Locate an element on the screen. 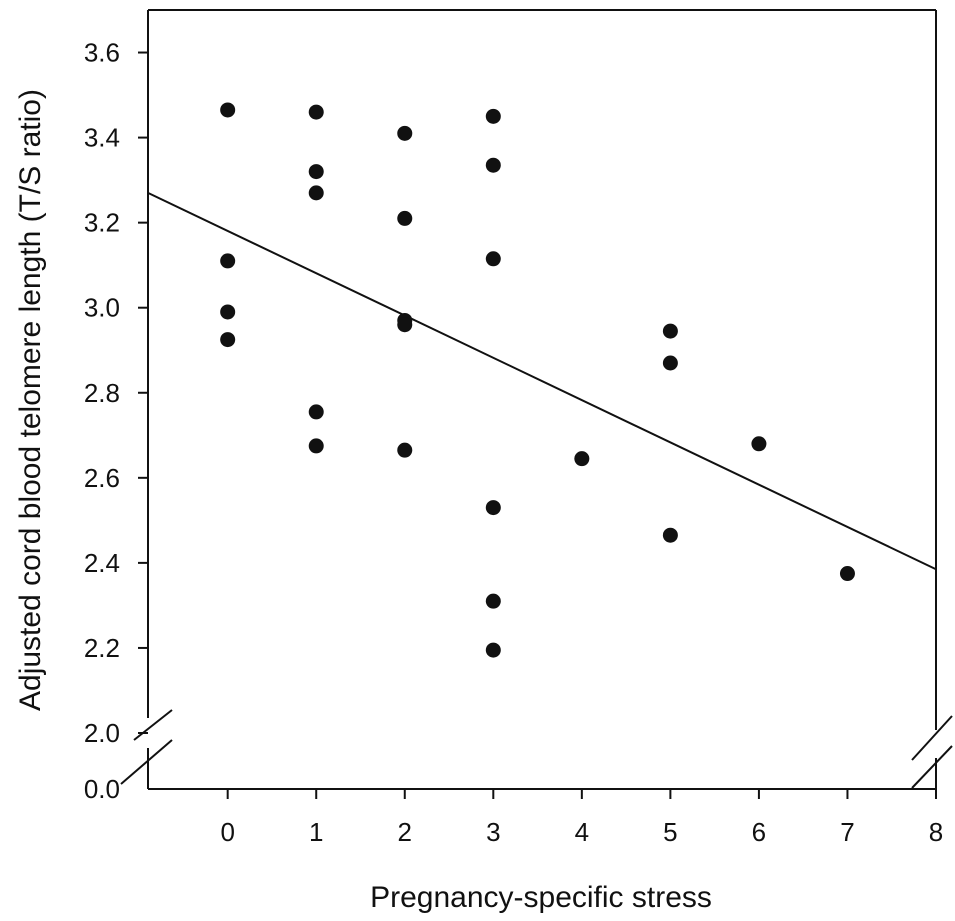  x-tick-label-8: 8 is located at coordinates (936, 832).